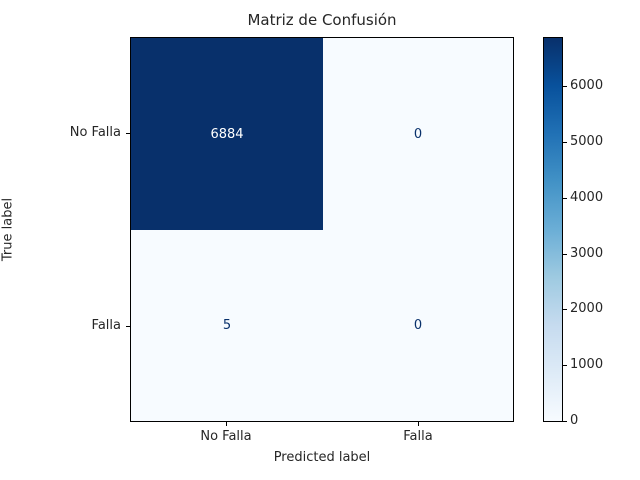 The width and height of the screenshot is (640, 480). Describe the element at coordinates (106, 325) in the screenshot. I see `y-tick-label-falla: Falla` at that location.